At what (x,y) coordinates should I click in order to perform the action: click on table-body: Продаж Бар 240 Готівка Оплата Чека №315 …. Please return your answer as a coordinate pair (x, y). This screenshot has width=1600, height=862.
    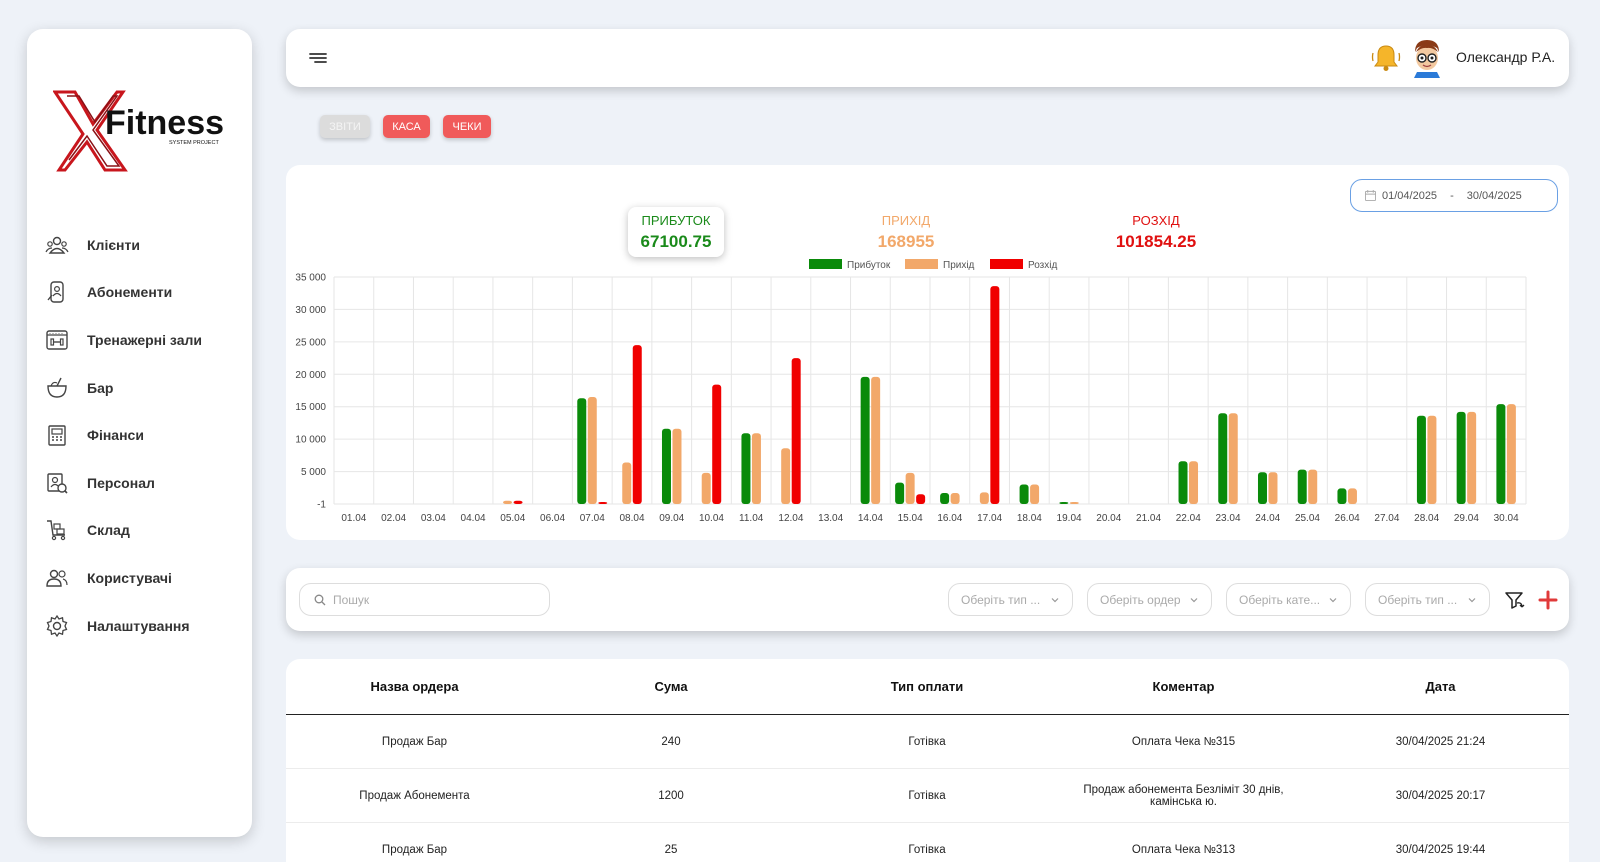
    Looking at the image, I should click on (927, 788).